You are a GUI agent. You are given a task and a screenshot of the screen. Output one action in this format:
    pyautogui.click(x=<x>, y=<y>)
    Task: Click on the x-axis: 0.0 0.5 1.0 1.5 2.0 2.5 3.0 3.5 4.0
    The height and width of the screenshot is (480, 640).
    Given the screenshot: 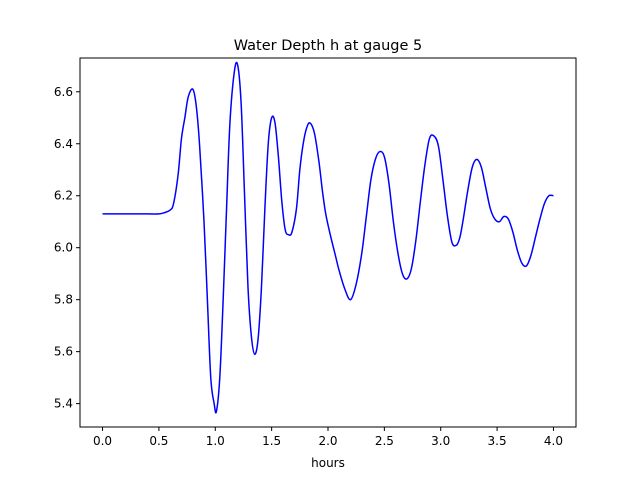 What is the action you would take?
    pyautogui.click(x=328, y=437)
    